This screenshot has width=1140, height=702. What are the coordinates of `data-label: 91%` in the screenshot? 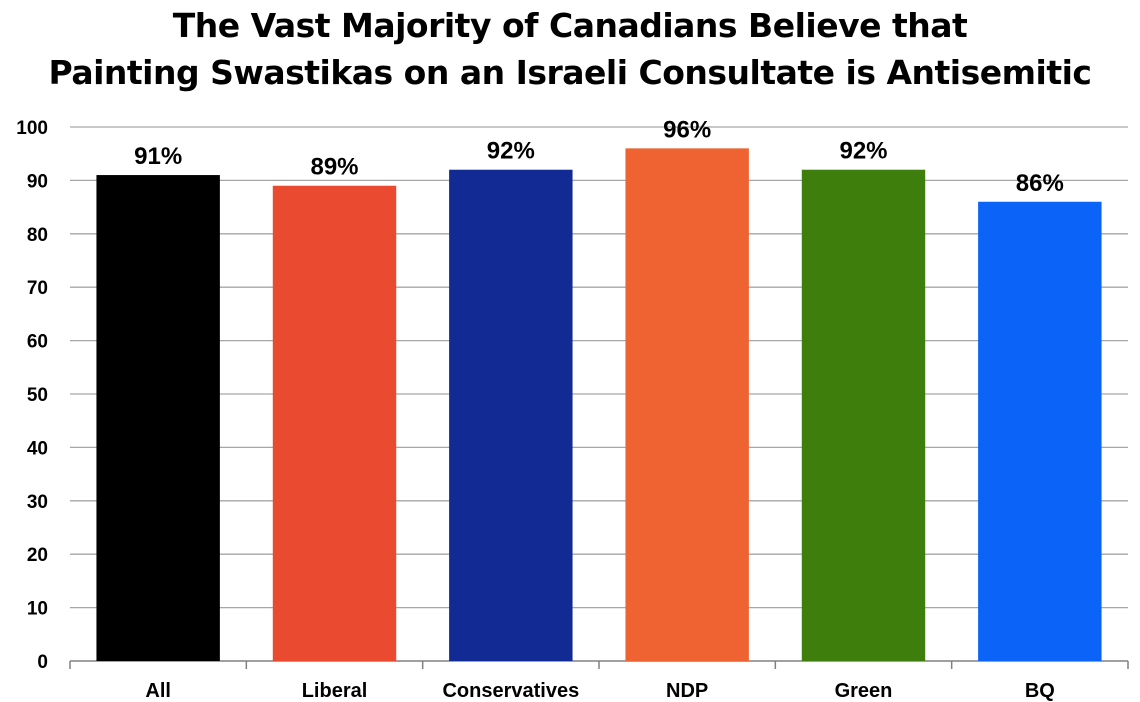 It's located at (158, 156).